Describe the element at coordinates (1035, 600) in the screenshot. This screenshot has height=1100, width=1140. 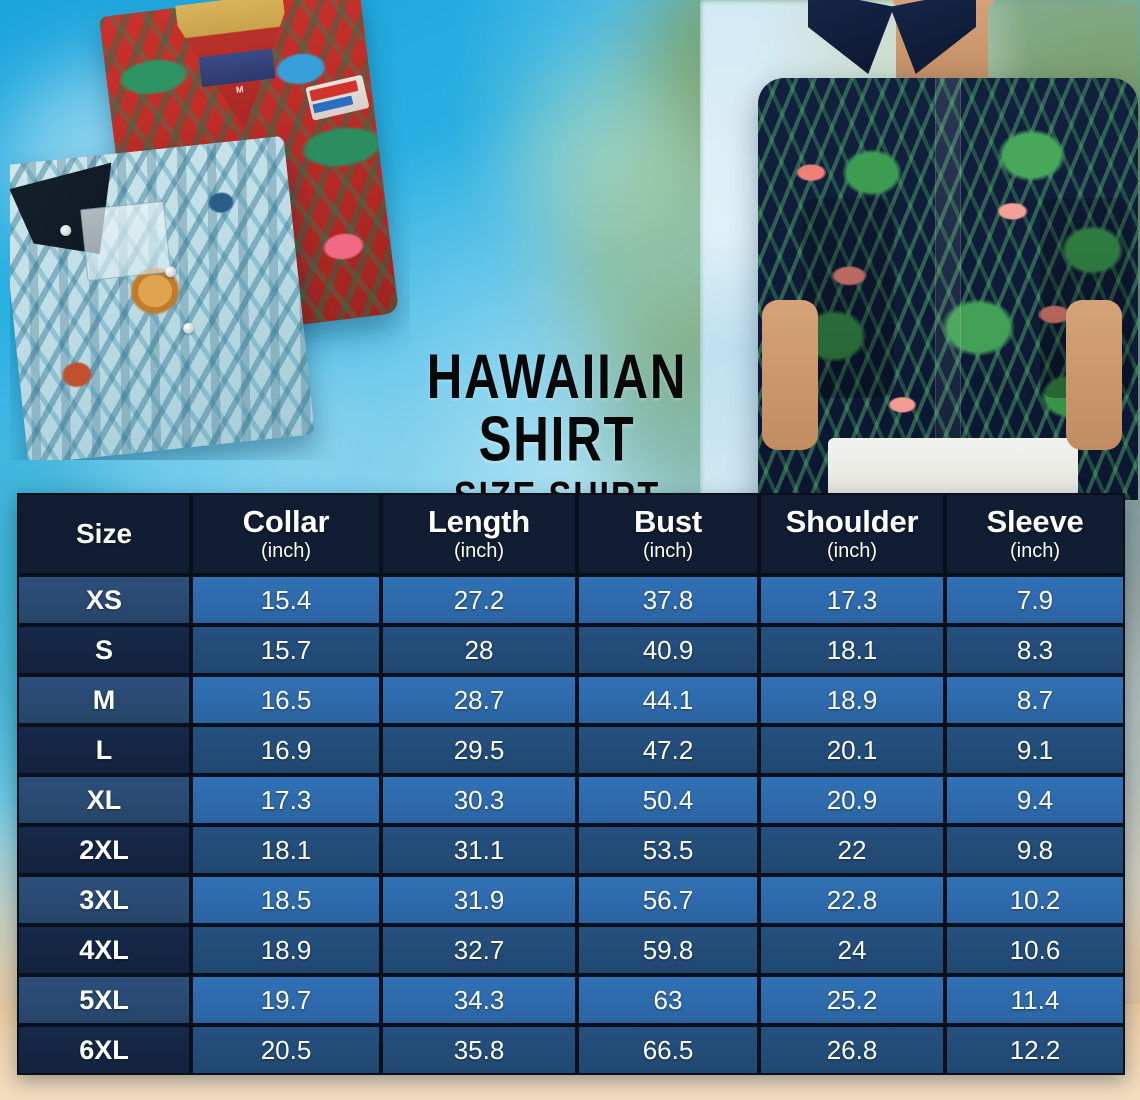
I see `measurement-cell-sleeve: 7.9` at that location.